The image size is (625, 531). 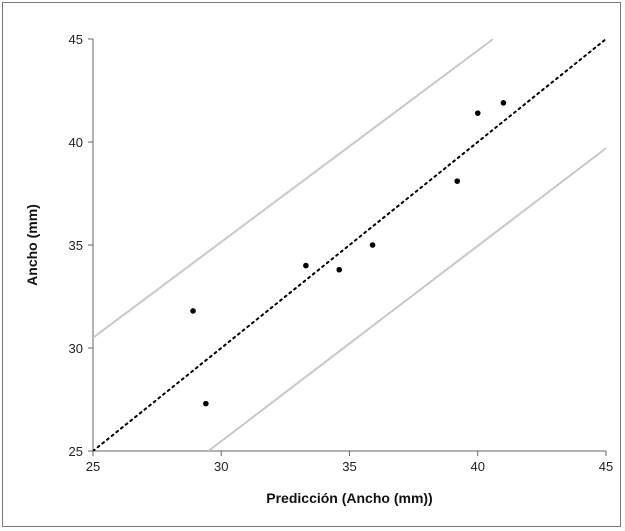 I want to click on y-tick-labels: 25 30 35 40 45, so click(x=81, y=245).